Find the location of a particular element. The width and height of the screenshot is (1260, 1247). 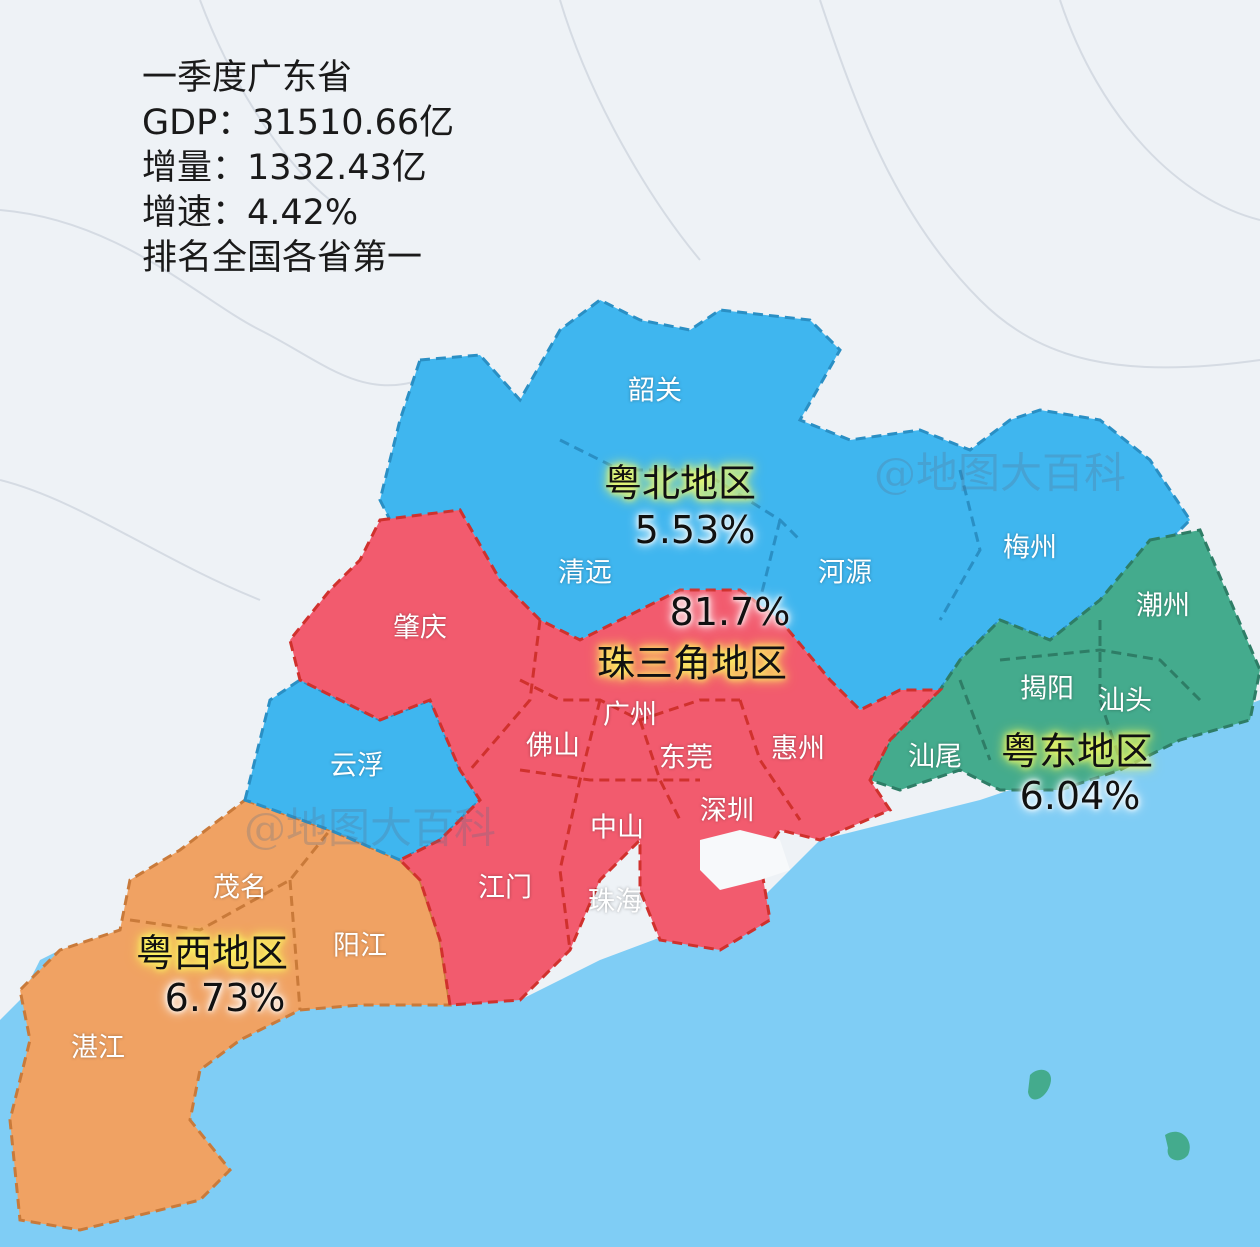

city-label-guangzhou: 广州 is located at coordinates (630, 715).